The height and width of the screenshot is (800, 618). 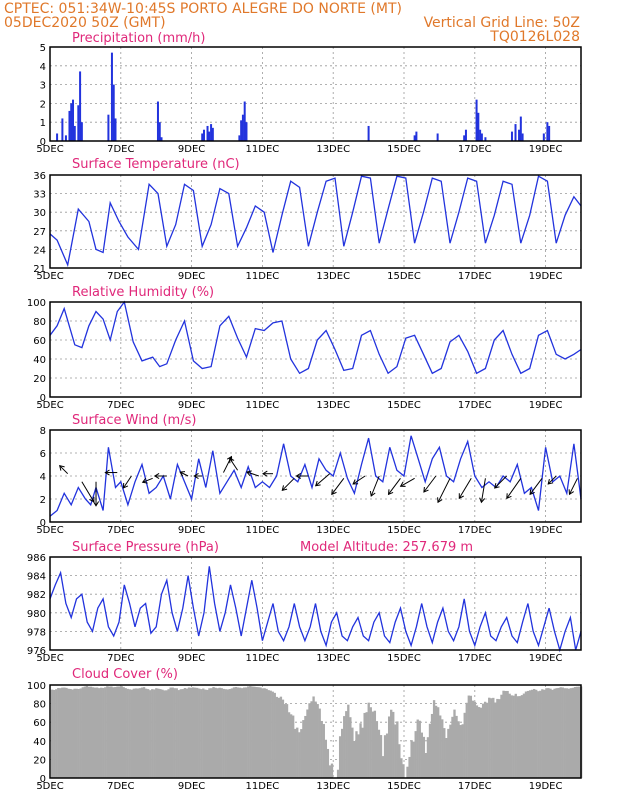 What do you see at coordinates (43, 86) in the screenshot?
I see `y-tick-label: 3` at bounding box center [43, 86].